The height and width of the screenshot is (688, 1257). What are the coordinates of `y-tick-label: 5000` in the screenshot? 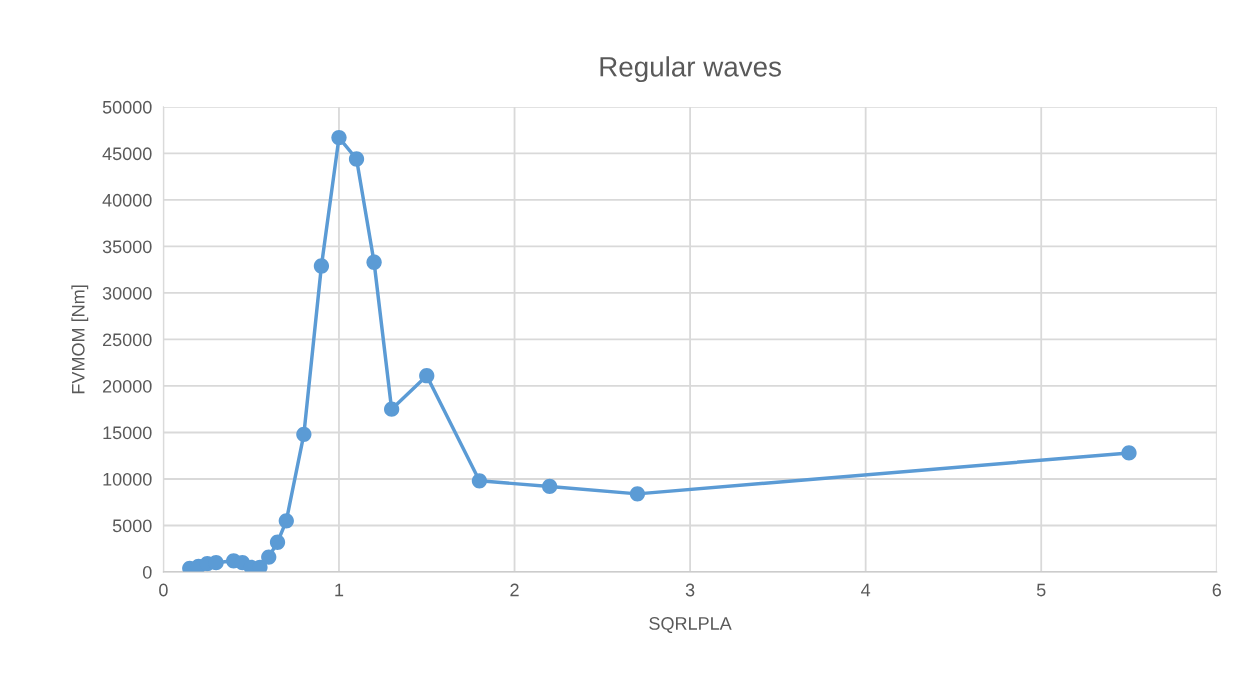 It's located at (132, 526).